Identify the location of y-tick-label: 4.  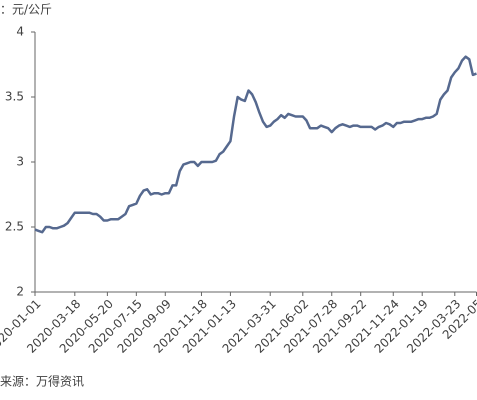
(20, 32).